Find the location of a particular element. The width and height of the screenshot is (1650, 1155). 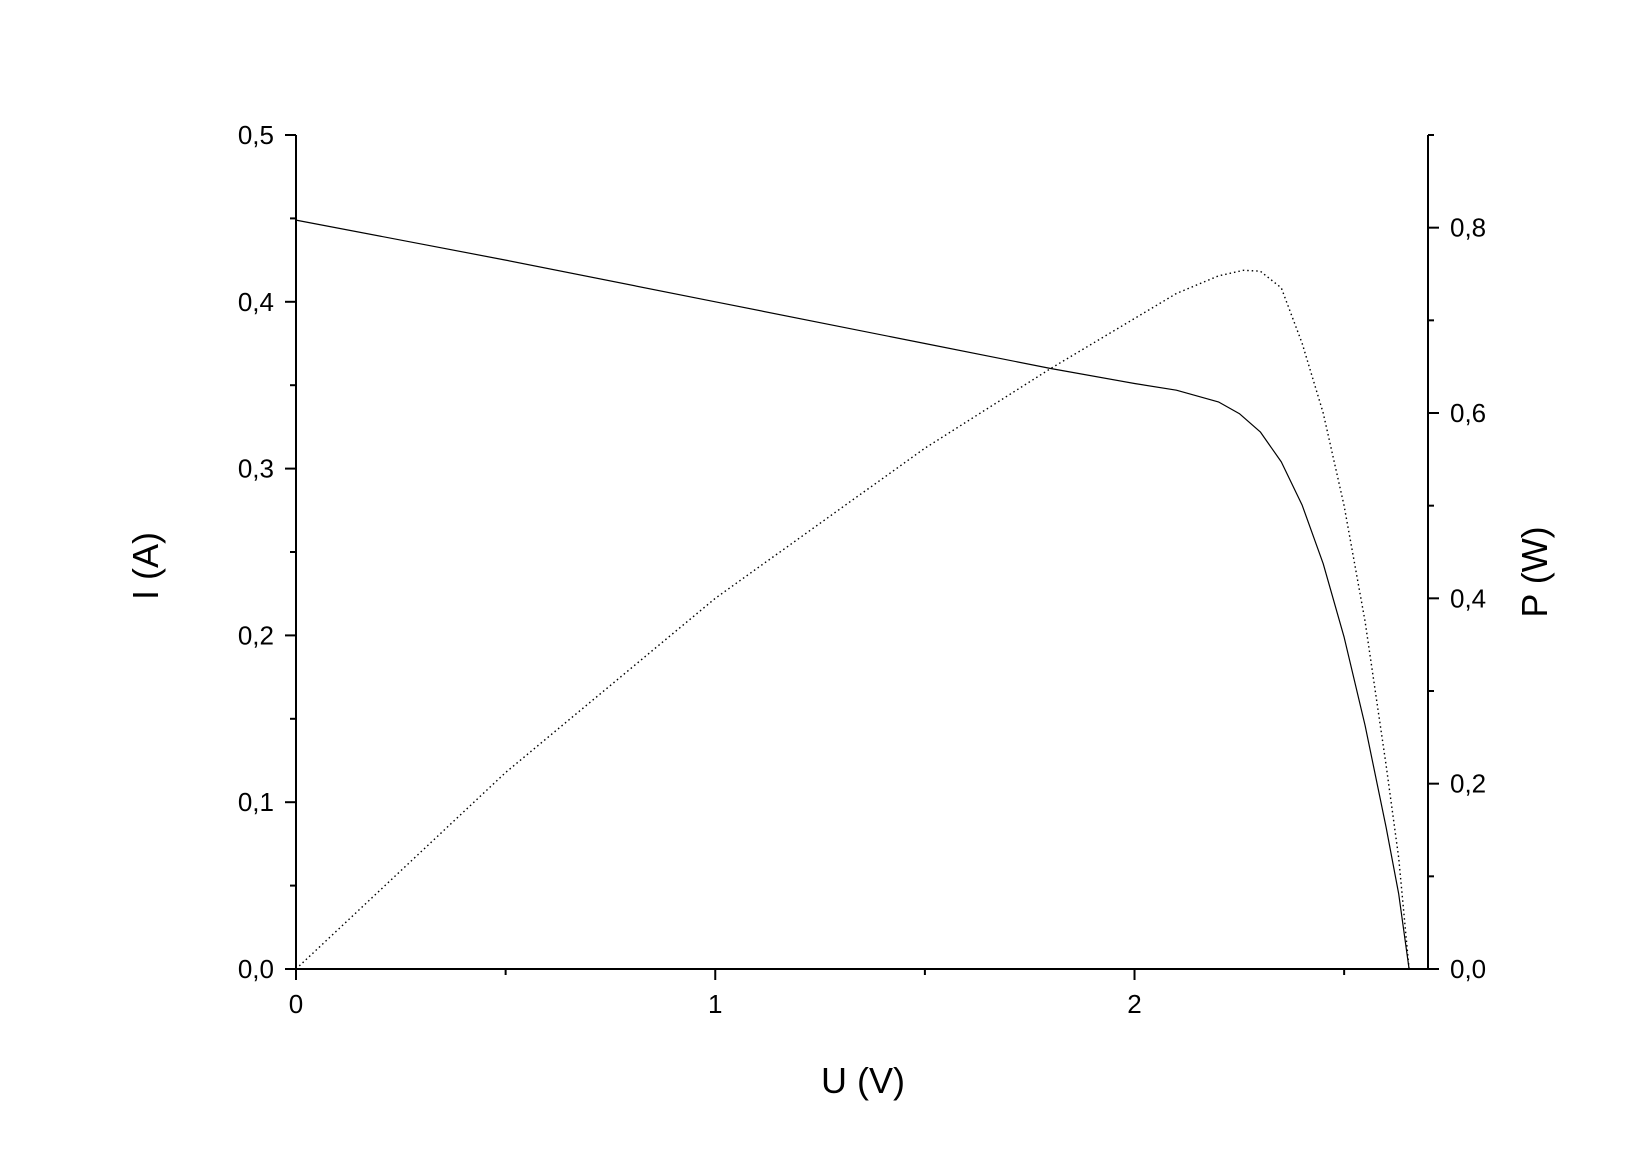

y2-tick-label: 0,2 is located at coordinates (1468, 784).